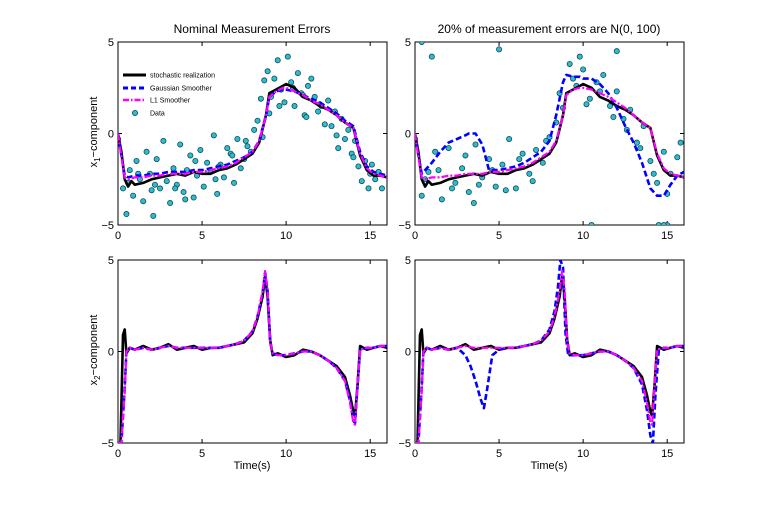 Image resolution: width=758 pixels, height=521 pixels. I want to click on panel-top-left-ylabel: x1−component, so click(95, 132).